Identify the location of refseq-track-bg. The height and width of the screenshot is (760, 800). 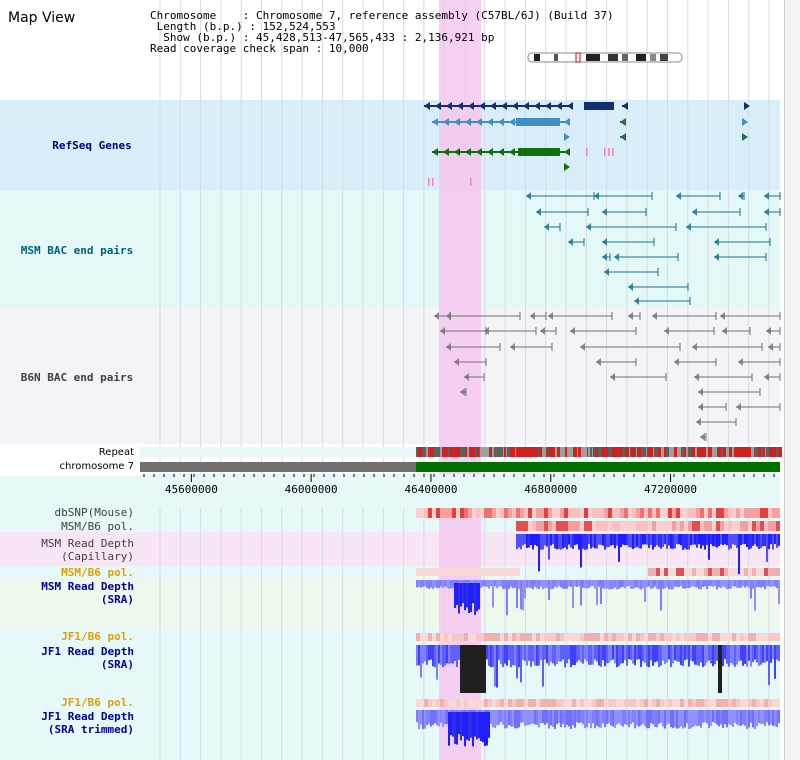
(390, 145).